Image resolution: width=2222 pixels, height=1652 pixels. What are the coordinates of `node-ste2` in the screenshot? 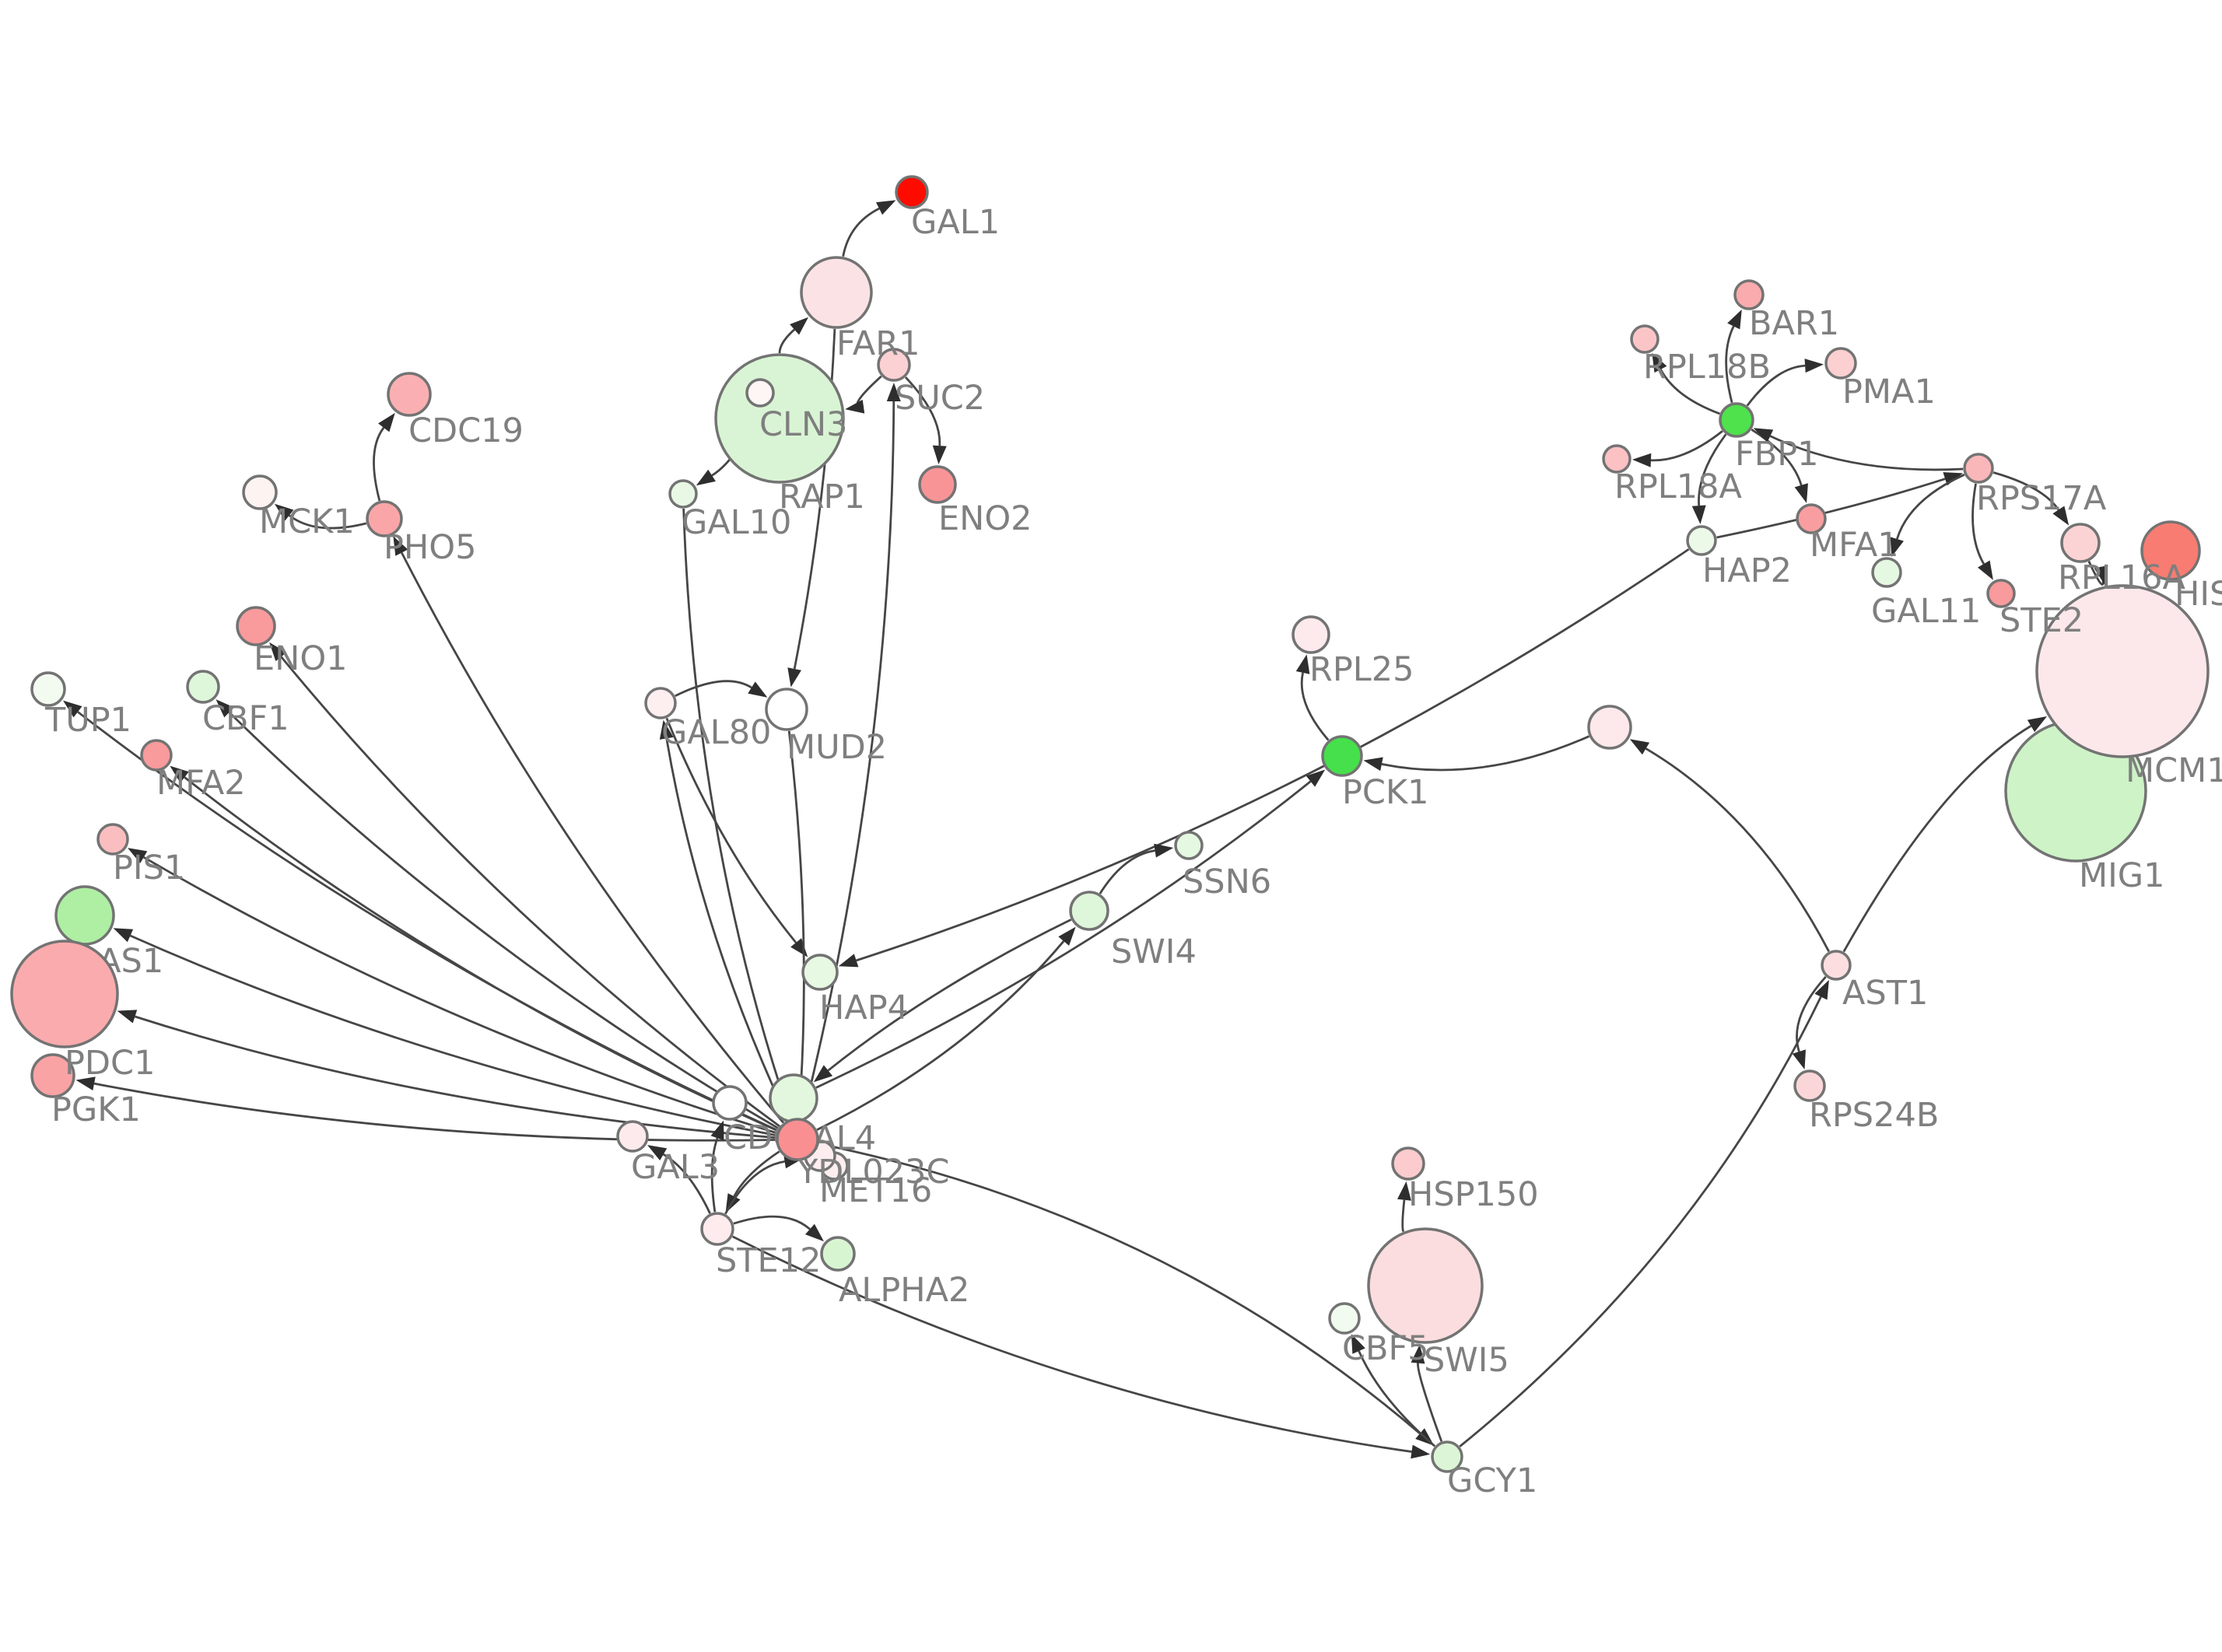 It's located at (2001, 594).